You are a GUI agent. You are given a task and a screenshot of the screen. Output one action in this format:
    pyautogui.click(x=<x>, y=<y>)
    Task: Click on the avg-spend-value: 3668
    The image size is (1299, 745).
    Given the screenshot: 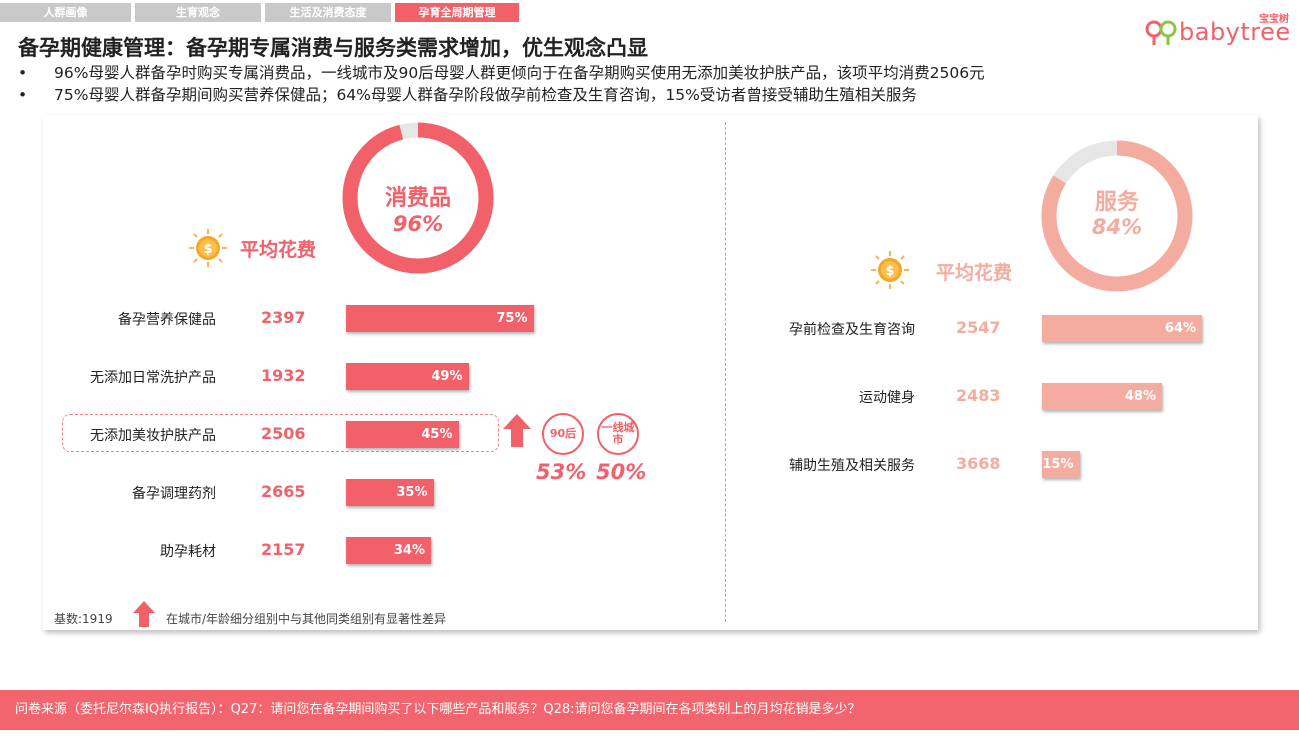 What is the action you would take?
    pyautogui.click(x=978, y=463)
    